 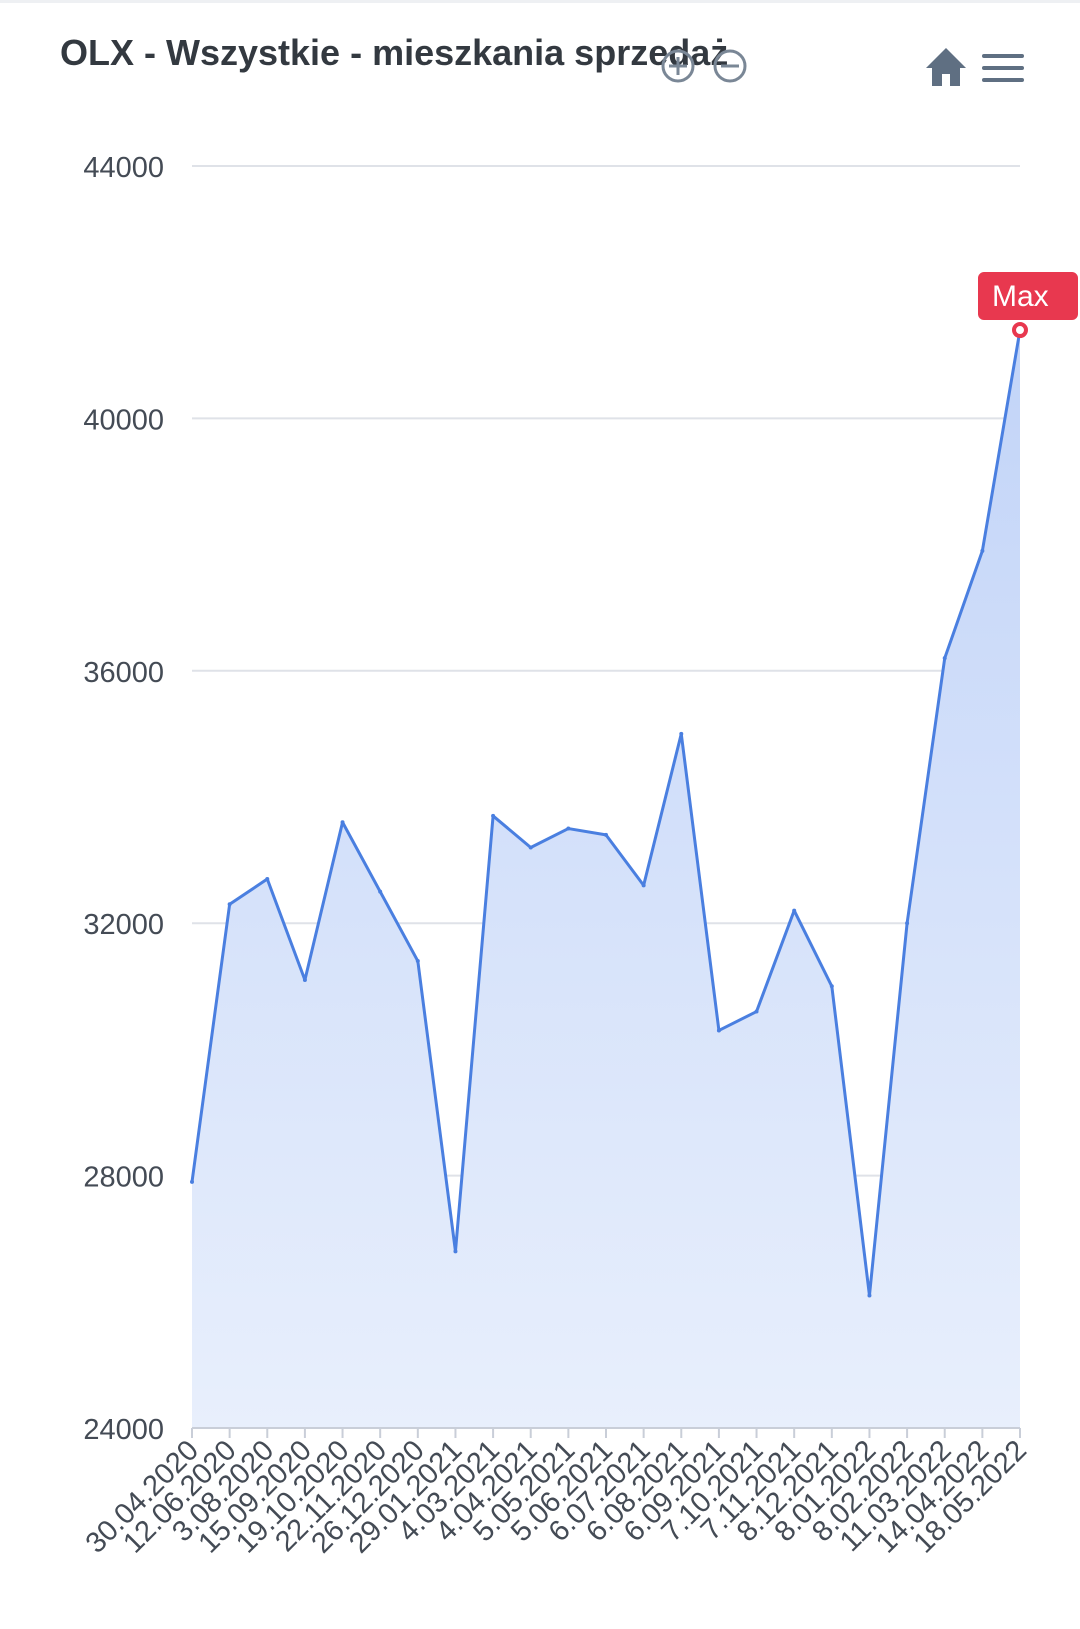 I want to click on hamburger-menu-icon, so click(x=1003, y=68).